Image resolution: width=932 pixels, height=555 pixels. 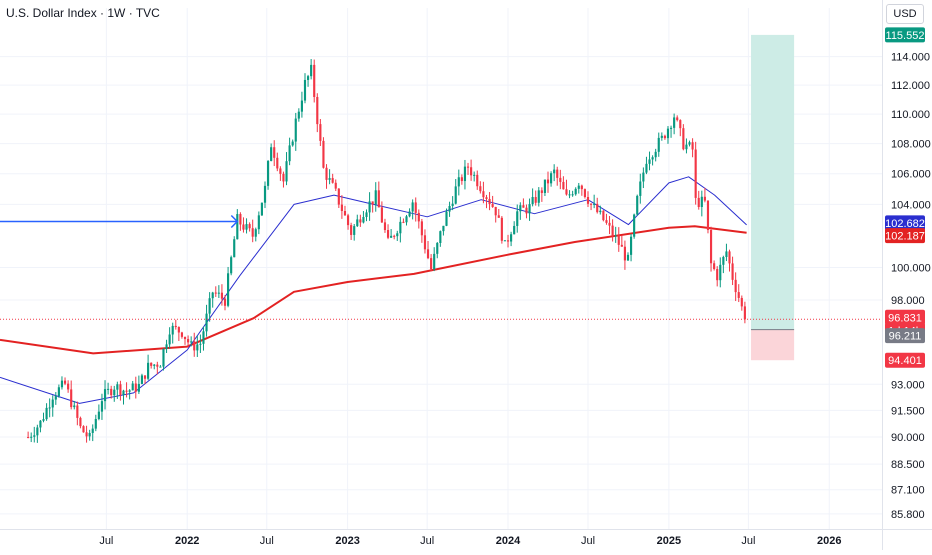 What do you see at coordinates (905, 317) in the screenshot?
I see `last-price-badge-bg` at bounding box center [905, 317].